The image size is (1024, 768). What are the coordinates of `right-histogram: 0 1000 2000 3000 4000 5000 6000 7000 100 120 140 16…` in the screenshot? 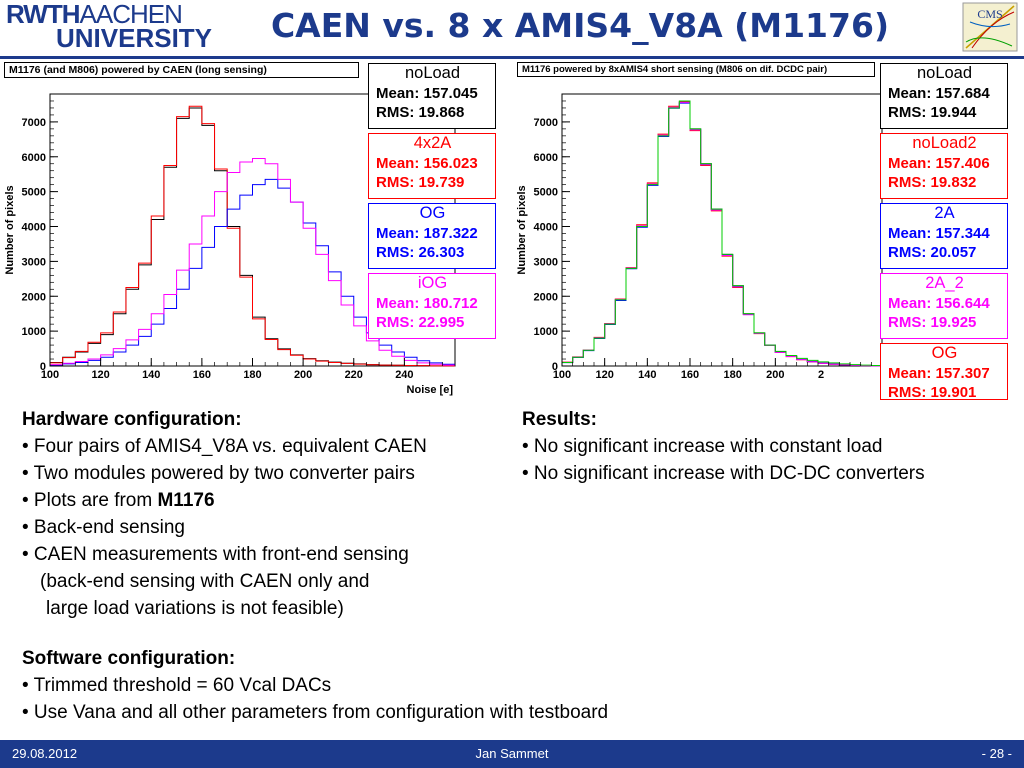 It's located at (699, 237).